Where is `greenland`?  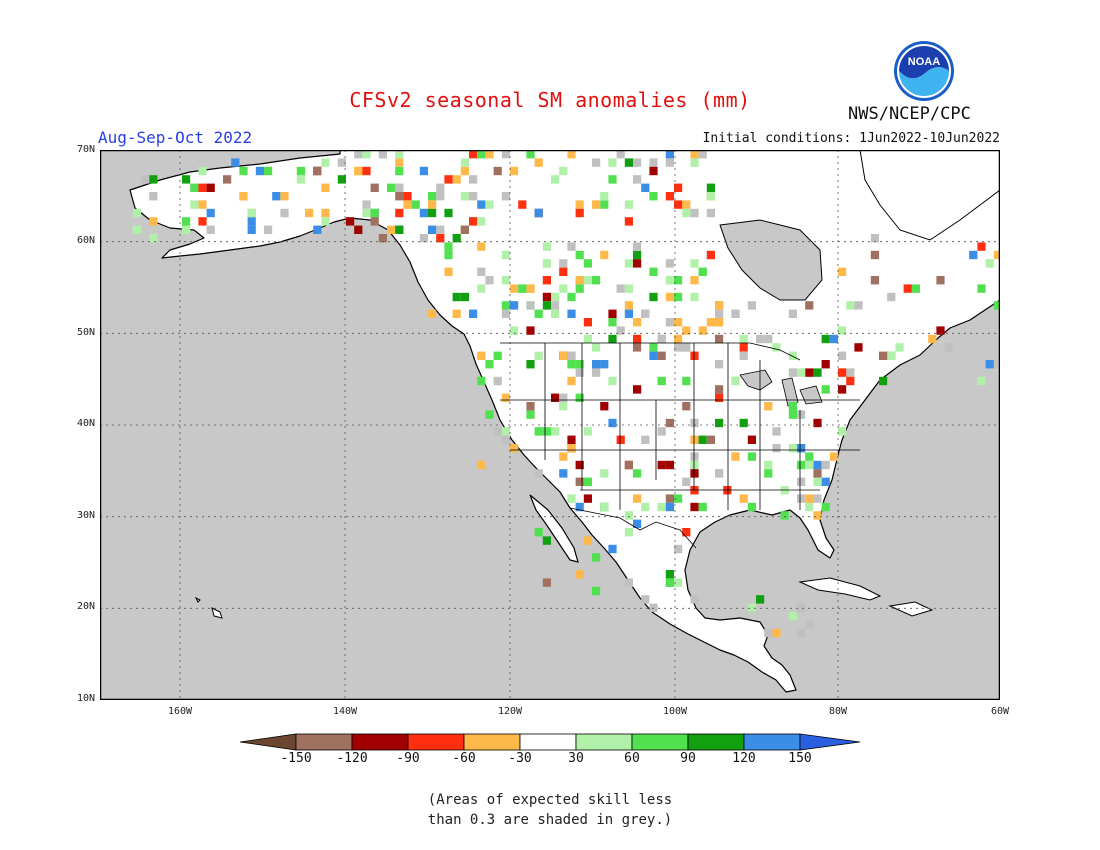
greenland is located at coordinates (929, 195).